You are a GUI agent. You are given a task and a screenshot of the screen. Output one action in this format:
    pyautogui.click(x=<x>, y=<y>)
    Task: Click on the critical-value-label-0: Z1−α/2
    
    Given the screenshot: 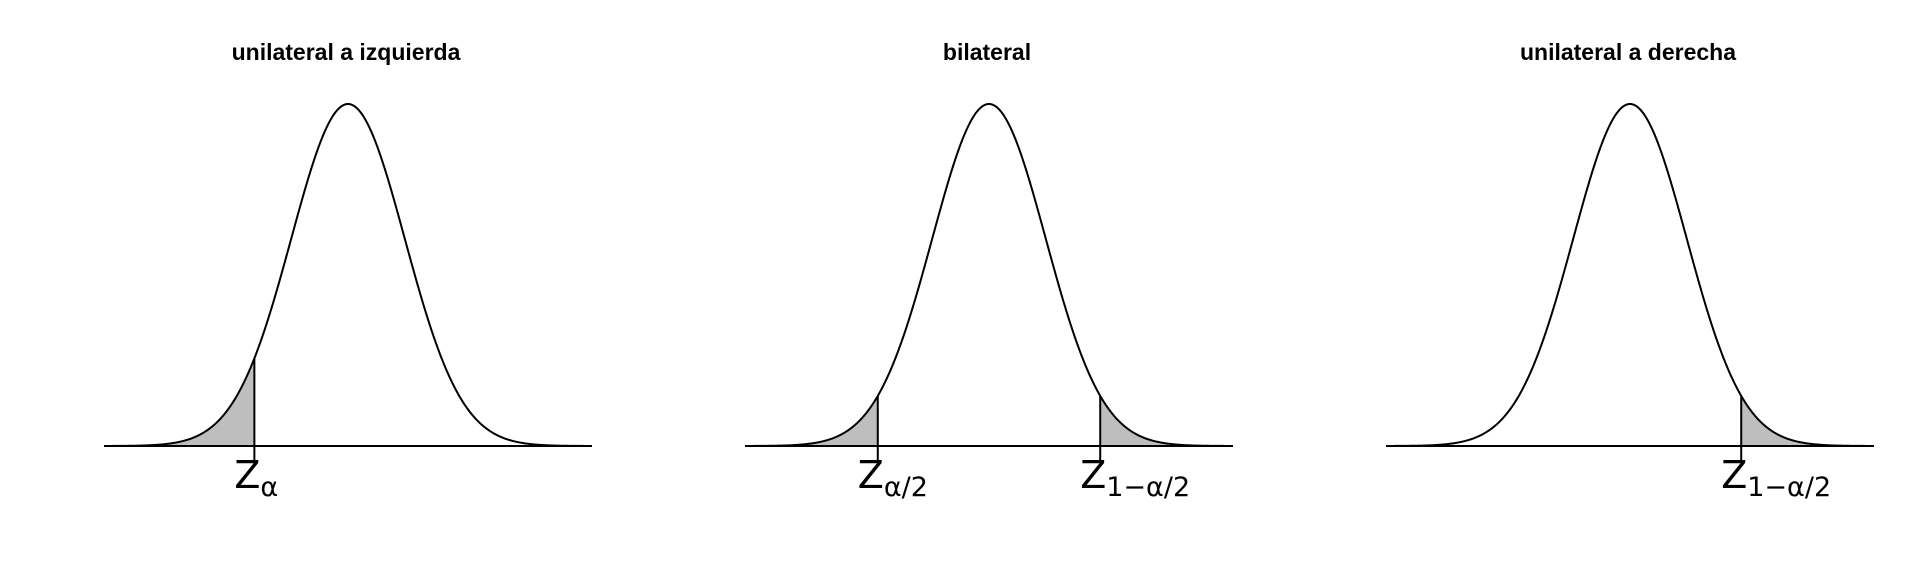 What is the action you would take?
    pyautogui.click(x=1776, y=478)
    